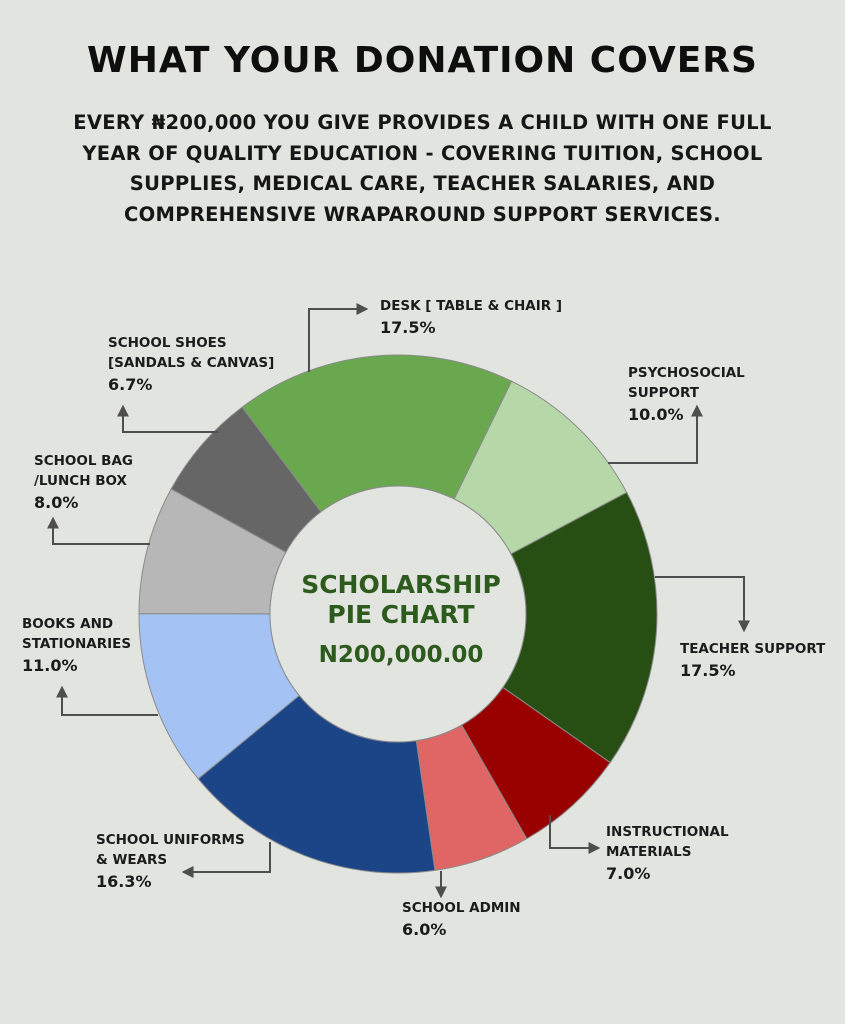 The height and width of the screenshot is (1024, 845). What do you see at coordinates (408, 327) in the screenshot?
I see `slice-value-9: 17.5%` at bounding box center [408, 327].